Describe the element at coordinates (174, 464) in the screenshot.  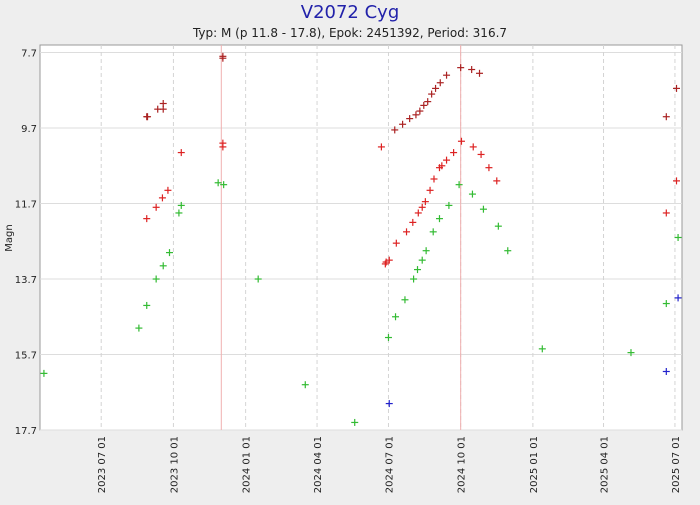
I see `x-tick-label: 2023 10 01` at that location.